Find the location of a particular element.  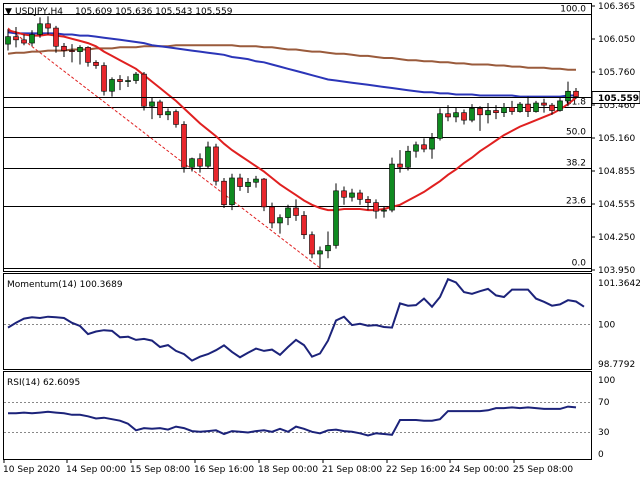

time-tick-label: 18 Sep 00:00 is located at coordinates (288, 470).